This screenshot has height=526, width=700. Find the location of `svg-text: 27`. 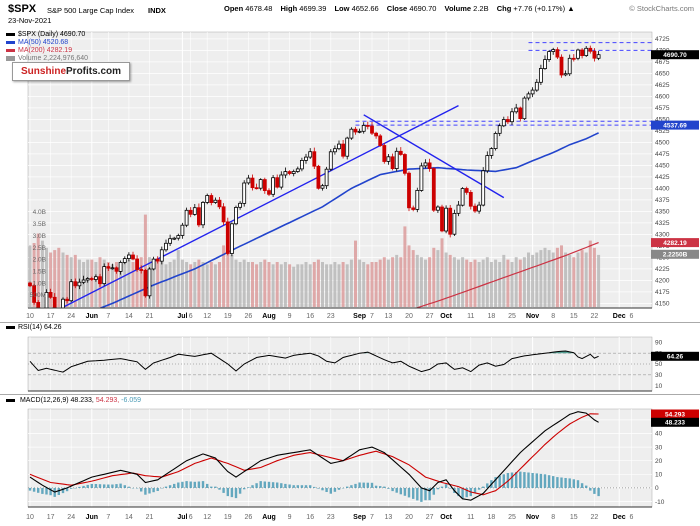

svg-text: 27 is located at coordinates (430, 517).